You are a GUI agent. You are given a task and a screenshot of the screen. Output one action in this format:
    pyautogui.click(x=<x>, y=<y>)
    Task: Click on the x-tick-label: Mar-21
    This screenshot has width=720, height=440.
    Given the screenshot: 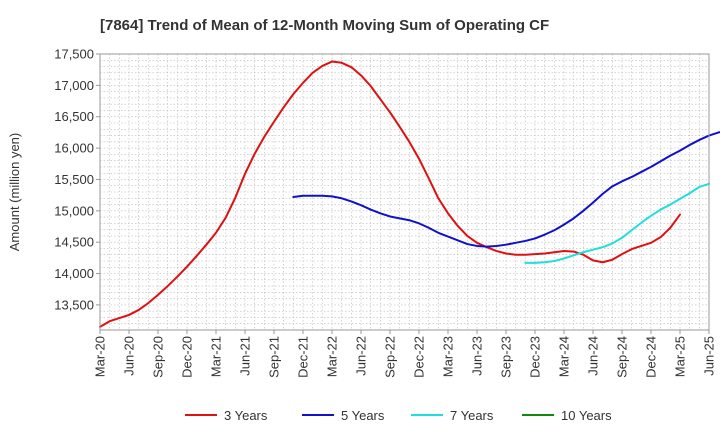 What is the action you would take?
    pyautogui.click(x=216, y=356)
    